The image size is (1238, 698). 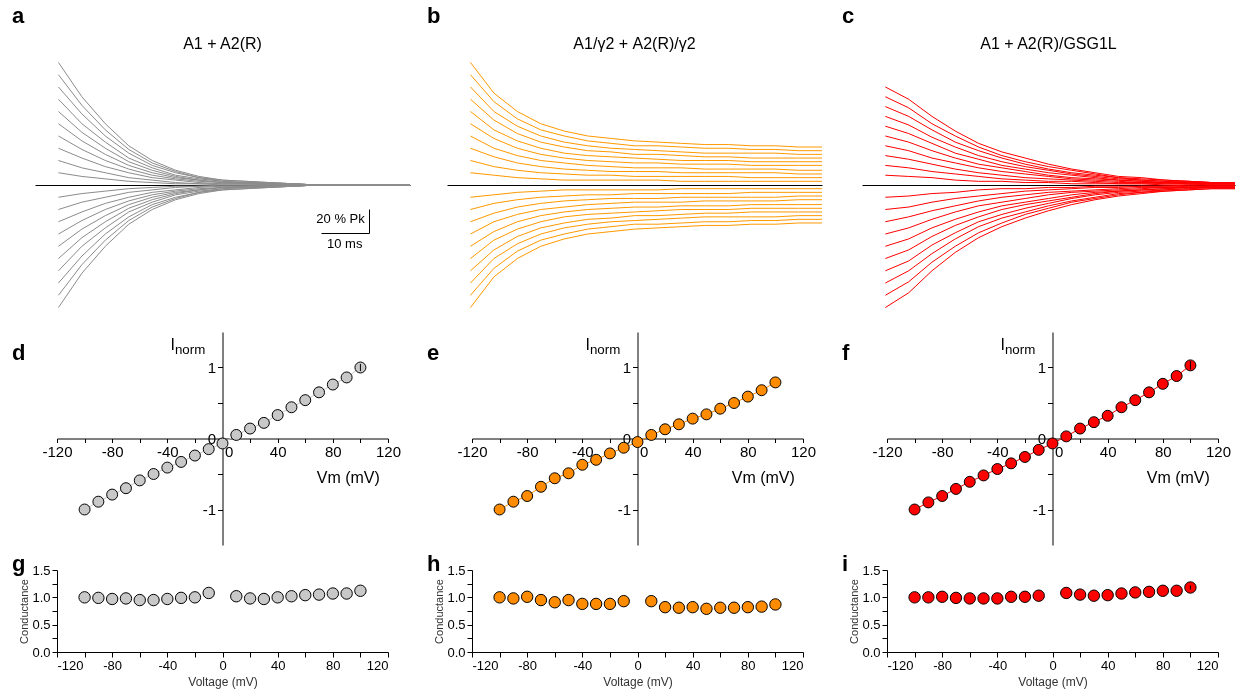 I want to click on text: a, so click(x=18, y=16).